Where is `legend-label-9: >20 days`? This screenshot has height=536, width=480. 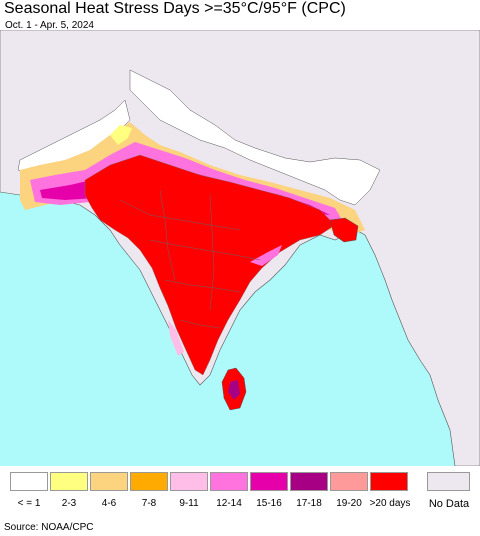
legend-label-9: >20 days is located at coordinates (390, 503).